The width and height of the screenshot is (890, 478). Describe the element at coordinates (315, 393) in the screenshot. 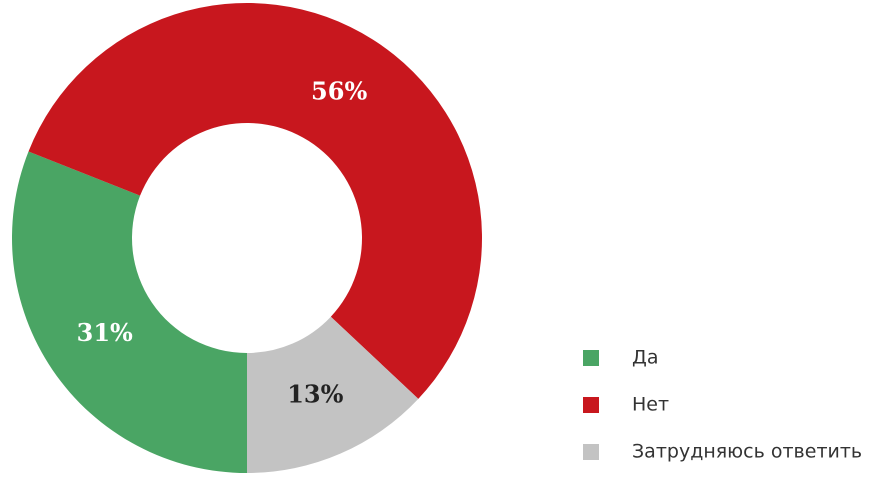

I see `value-label: 13%` at that location.